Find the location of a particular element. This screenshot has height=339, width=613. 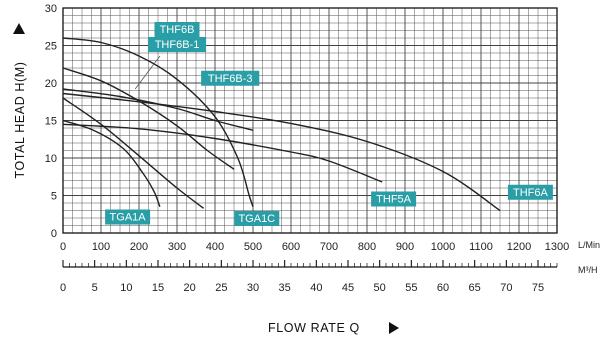

curve-tga1a is located at coordinates (111, 163).